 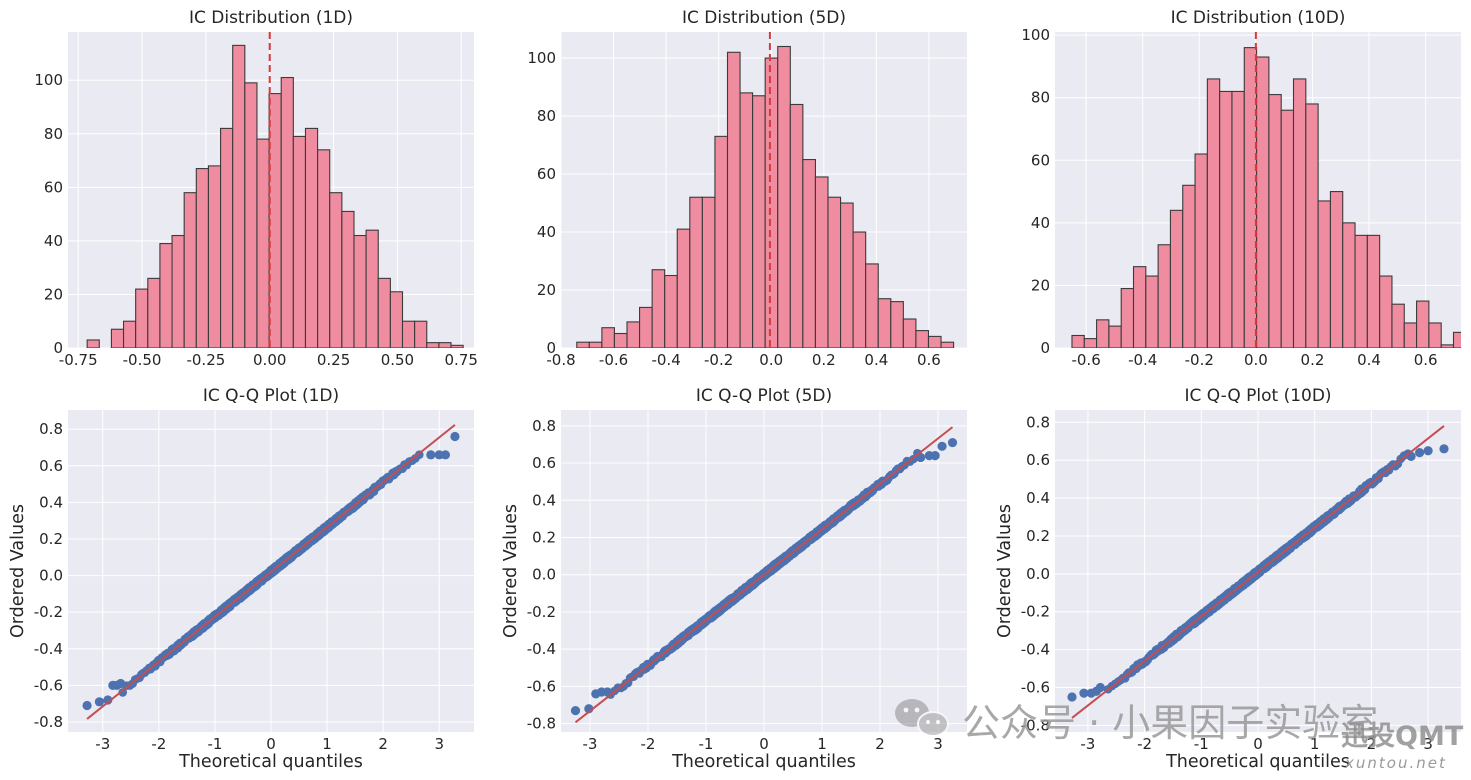 I want to click on x-tick-label: -0.50, so click(x=142, y=360).